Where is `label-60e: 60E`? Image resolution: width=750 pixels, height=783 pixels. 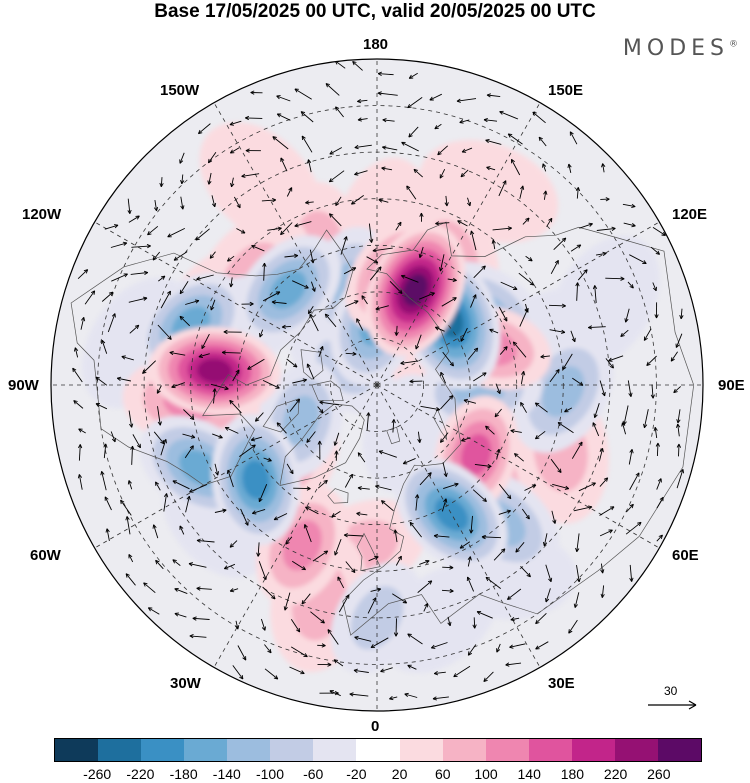 label-60e: 60E is located at coordinates (685, 555).